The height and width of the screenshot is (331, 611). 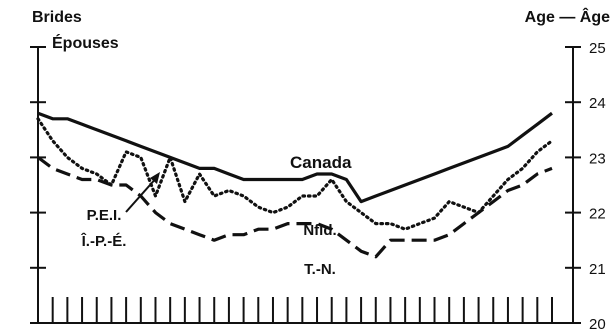 I want to click on y-tick-label: 20, so click(x=597, y=323).